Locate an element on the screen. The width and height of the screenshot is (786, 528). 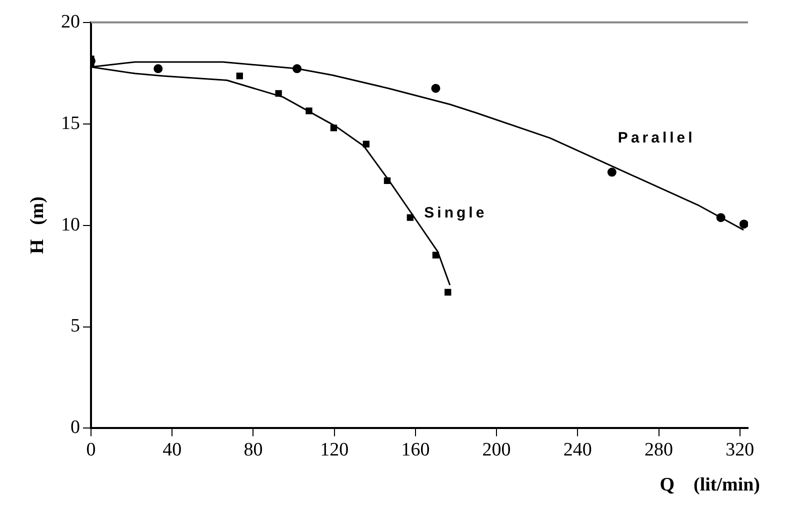
y-tick-label: 20 is located at coordinates (70, 21).